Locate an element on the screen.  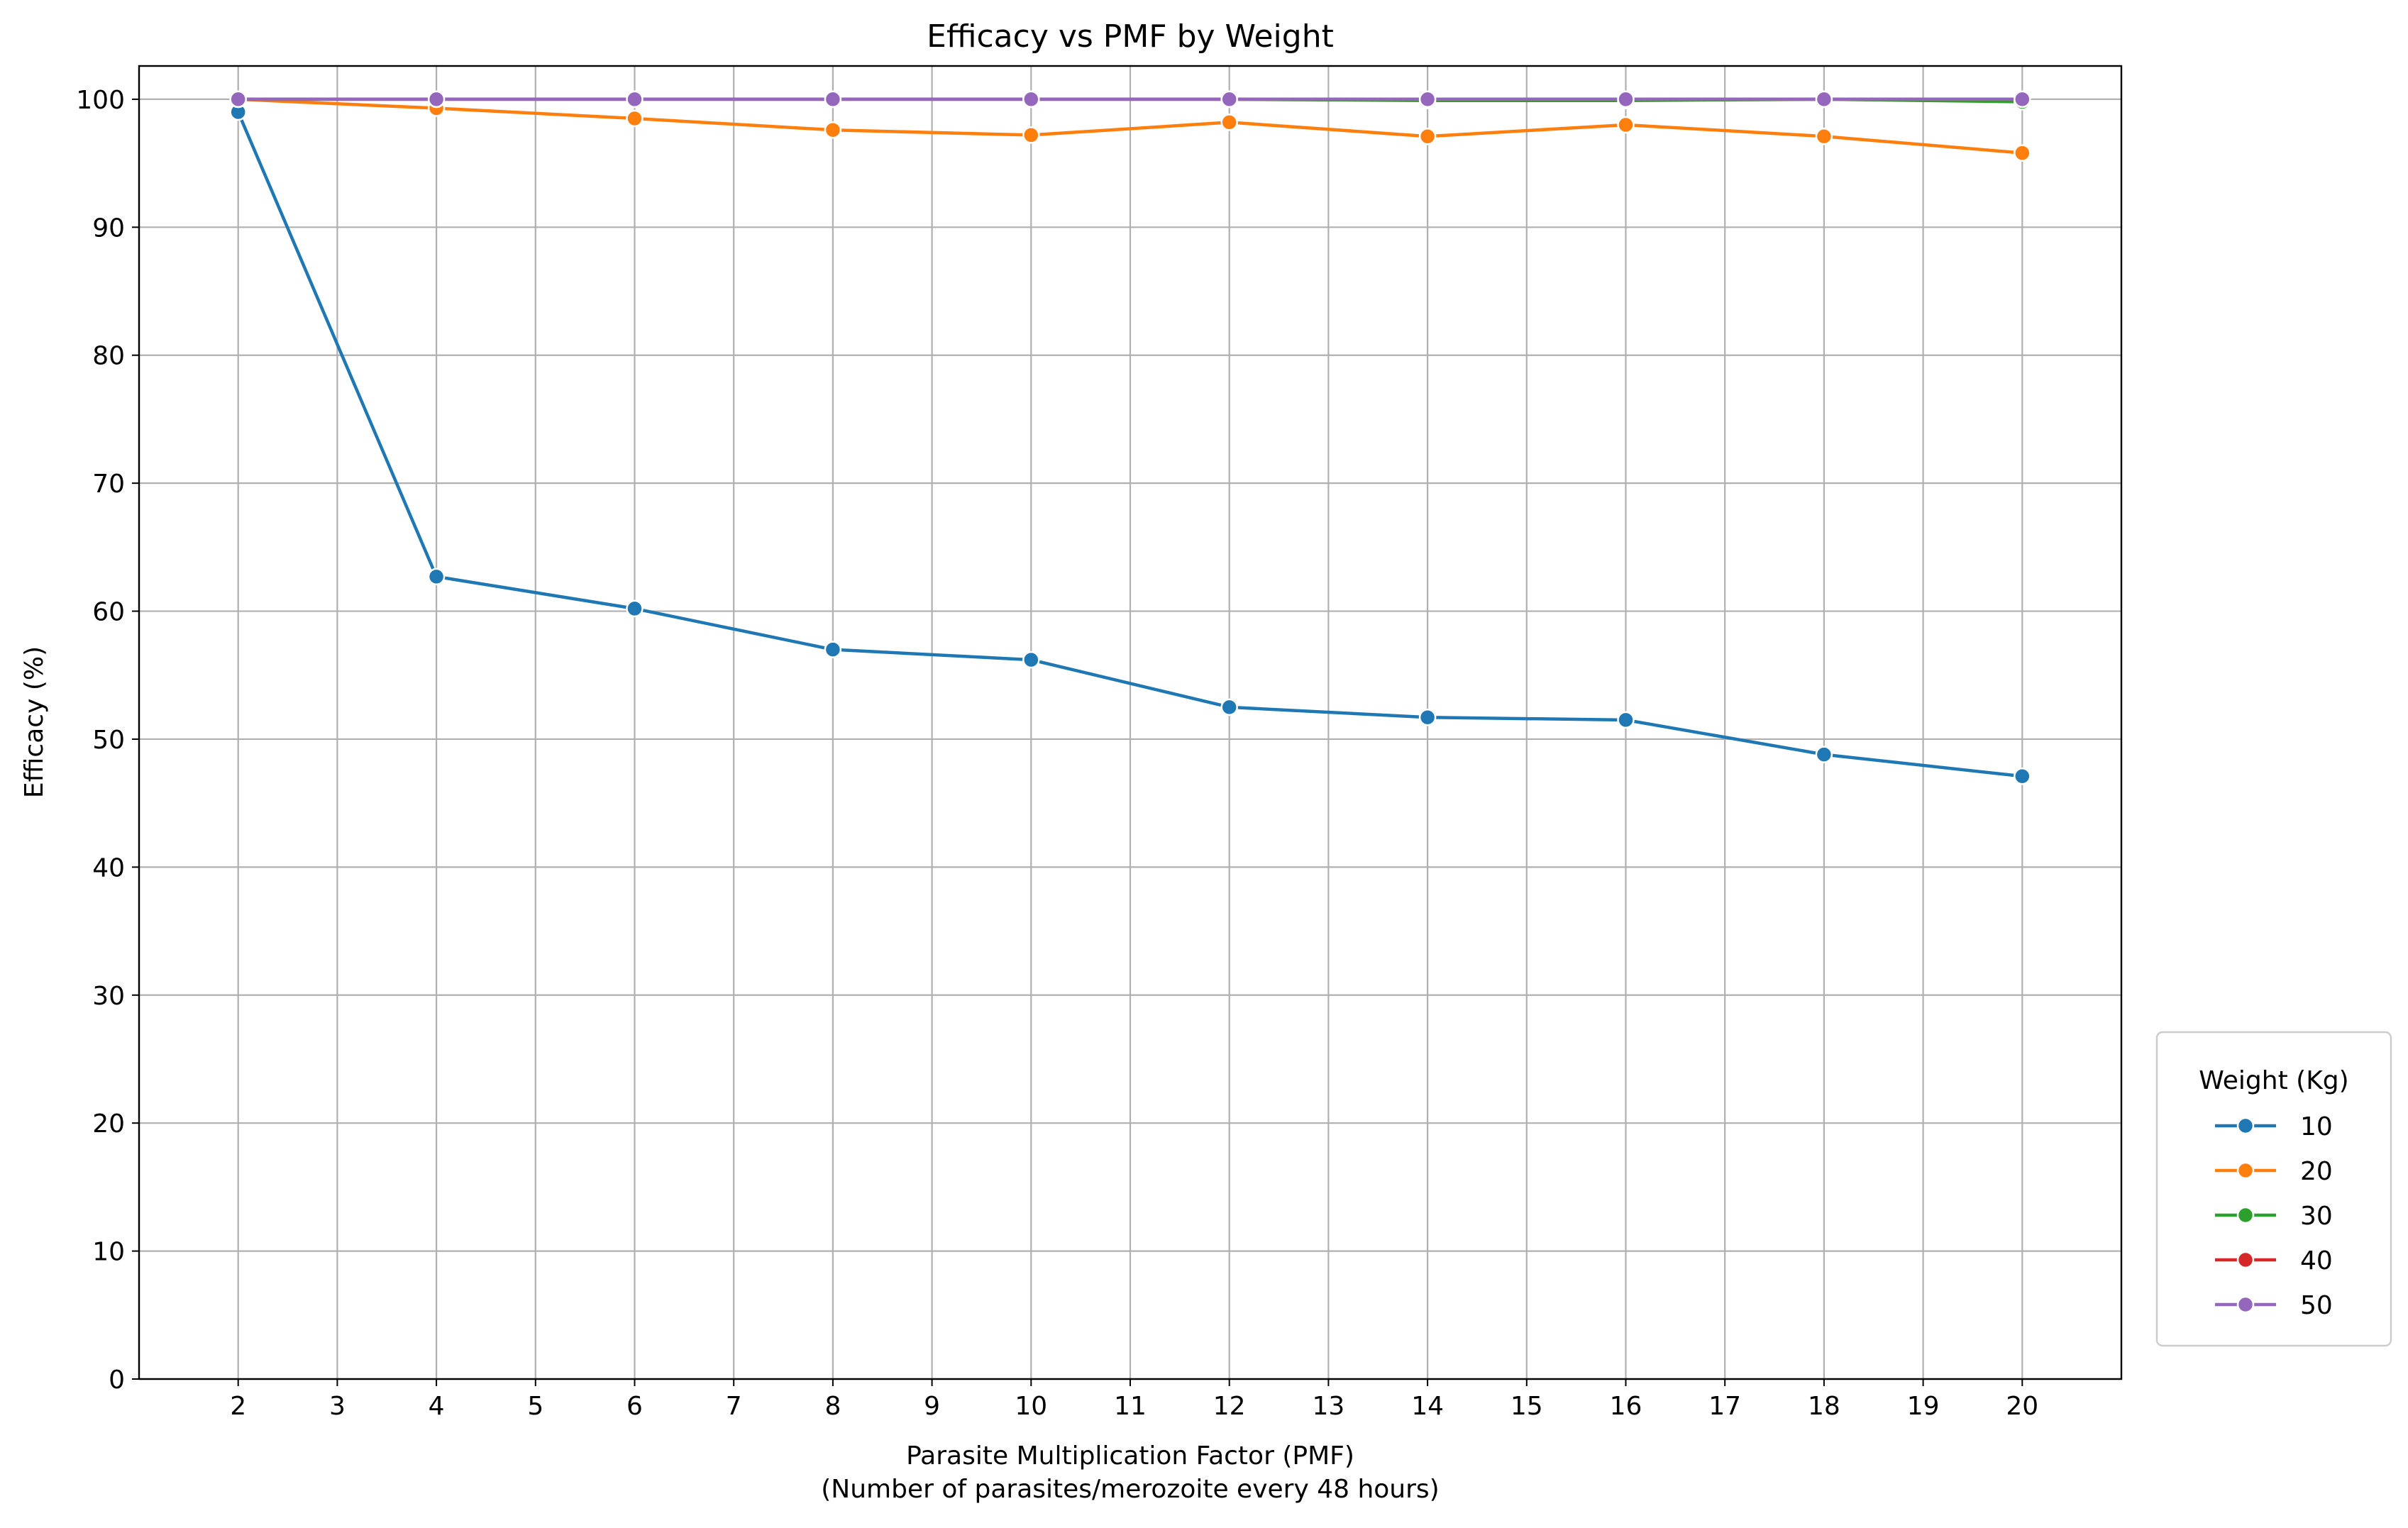
legend-item-30: 30 is located at coordinates (2274, 1216).